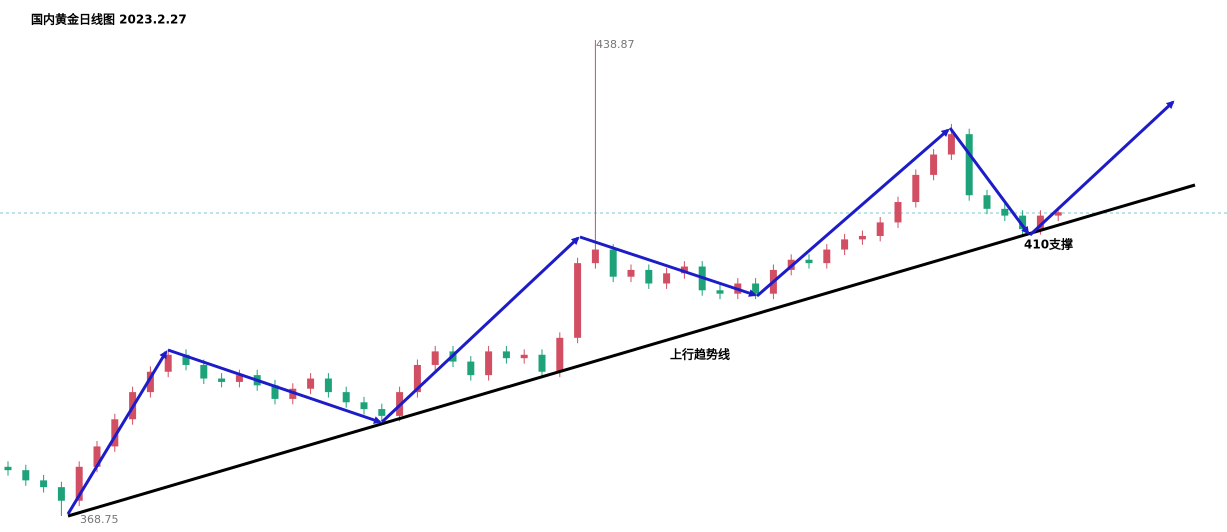 The height and width of the screenshot is (532, 1227). What do you see at coordinates (615, 44) in the screenshot?
I see `high-label: 438.87` at bounding box center [615, 44].